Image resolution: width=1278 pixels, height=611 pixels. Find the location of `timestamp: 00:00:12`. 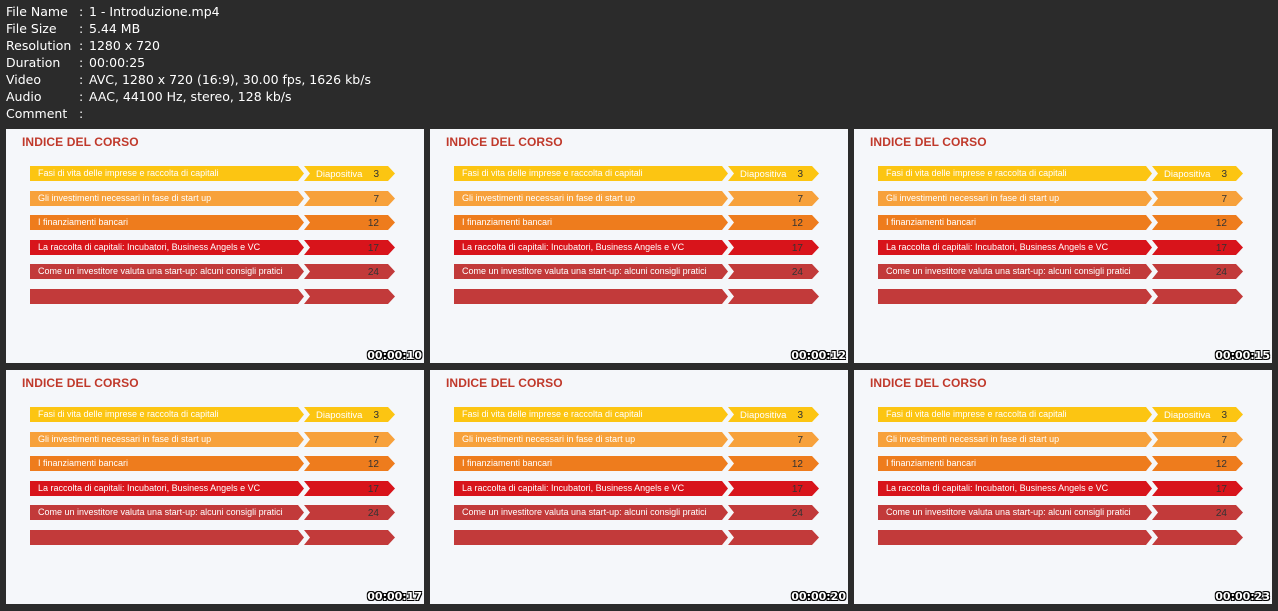

timestamp: 00:00:12 is located at coordinates (818, 355).